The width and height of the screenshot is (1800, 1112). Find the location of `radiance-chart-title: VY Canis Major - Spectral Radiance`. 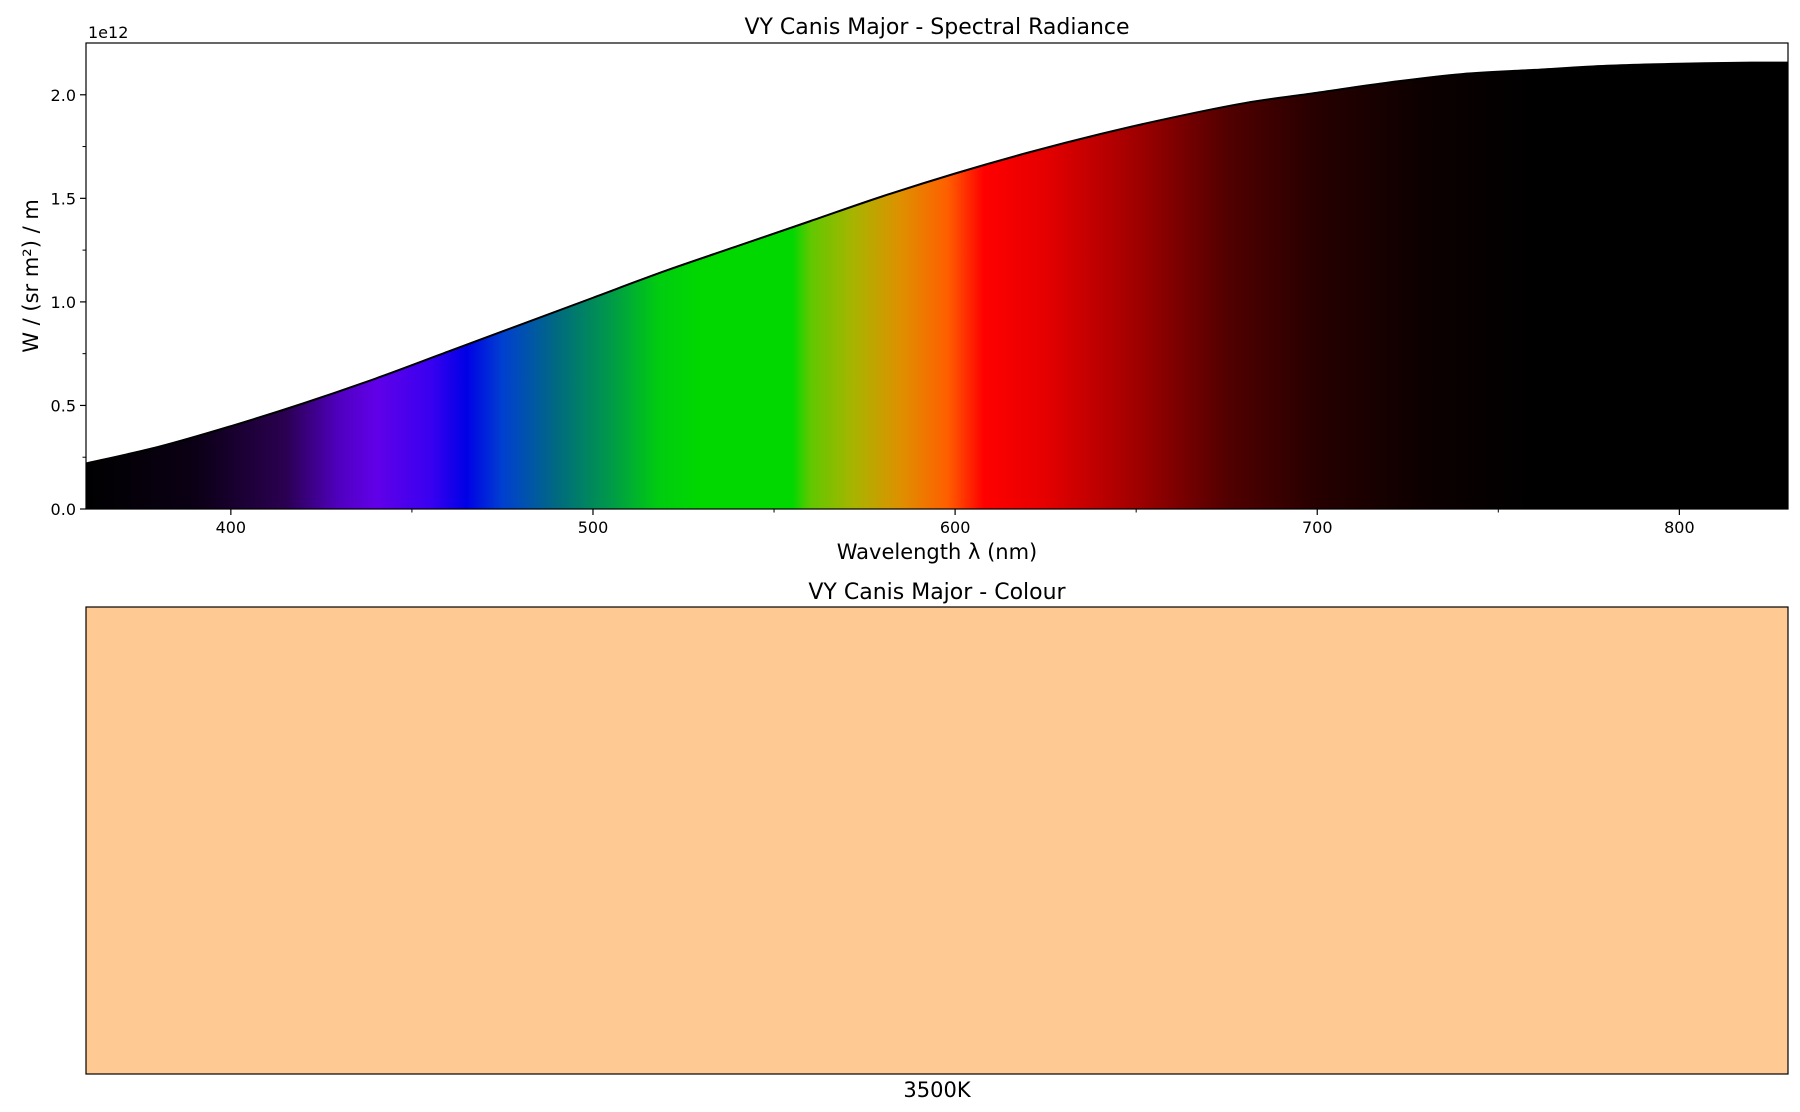

radiance-chart-title: VY Canis Major - Spectral Radiance is located at coordinates (936, 27).